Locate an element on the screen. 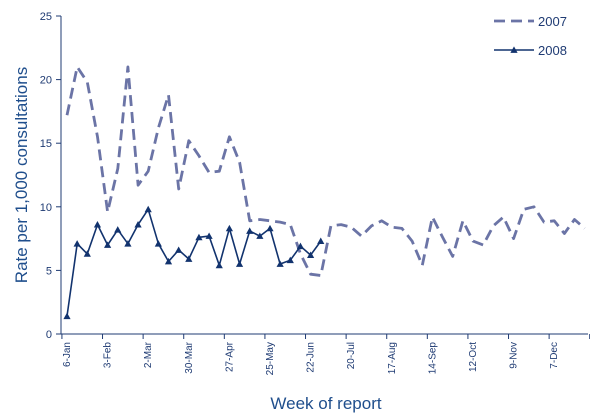 The image size is (590, 415). x-tick-label: 3-Feb is located at coordinates (108, 355).